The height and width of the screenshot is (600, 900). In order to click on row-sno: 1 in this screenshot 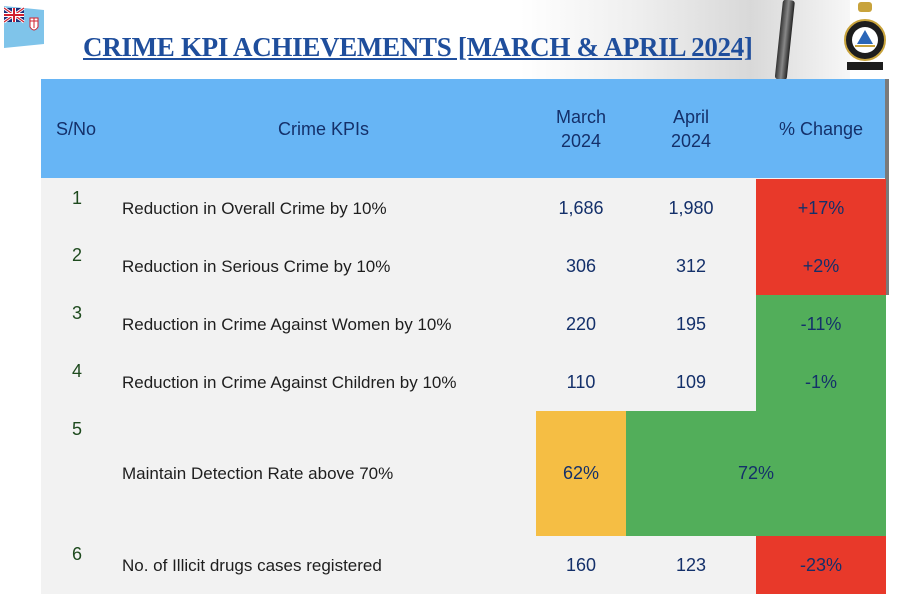, I will do `click(77, 198)`.